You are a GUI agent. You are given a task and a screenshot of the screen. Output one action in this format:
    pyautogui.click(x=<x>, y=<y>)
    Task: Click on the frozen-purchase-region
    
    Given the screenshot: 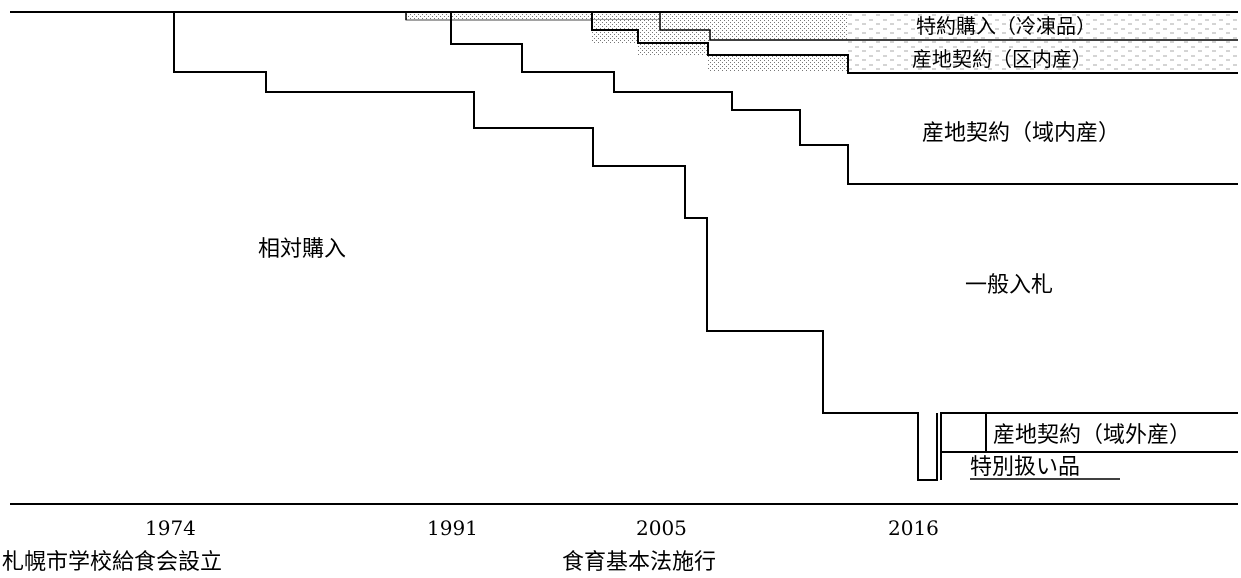 What is the action you would take?
    pyautogui.click(x=821, y=25)
    